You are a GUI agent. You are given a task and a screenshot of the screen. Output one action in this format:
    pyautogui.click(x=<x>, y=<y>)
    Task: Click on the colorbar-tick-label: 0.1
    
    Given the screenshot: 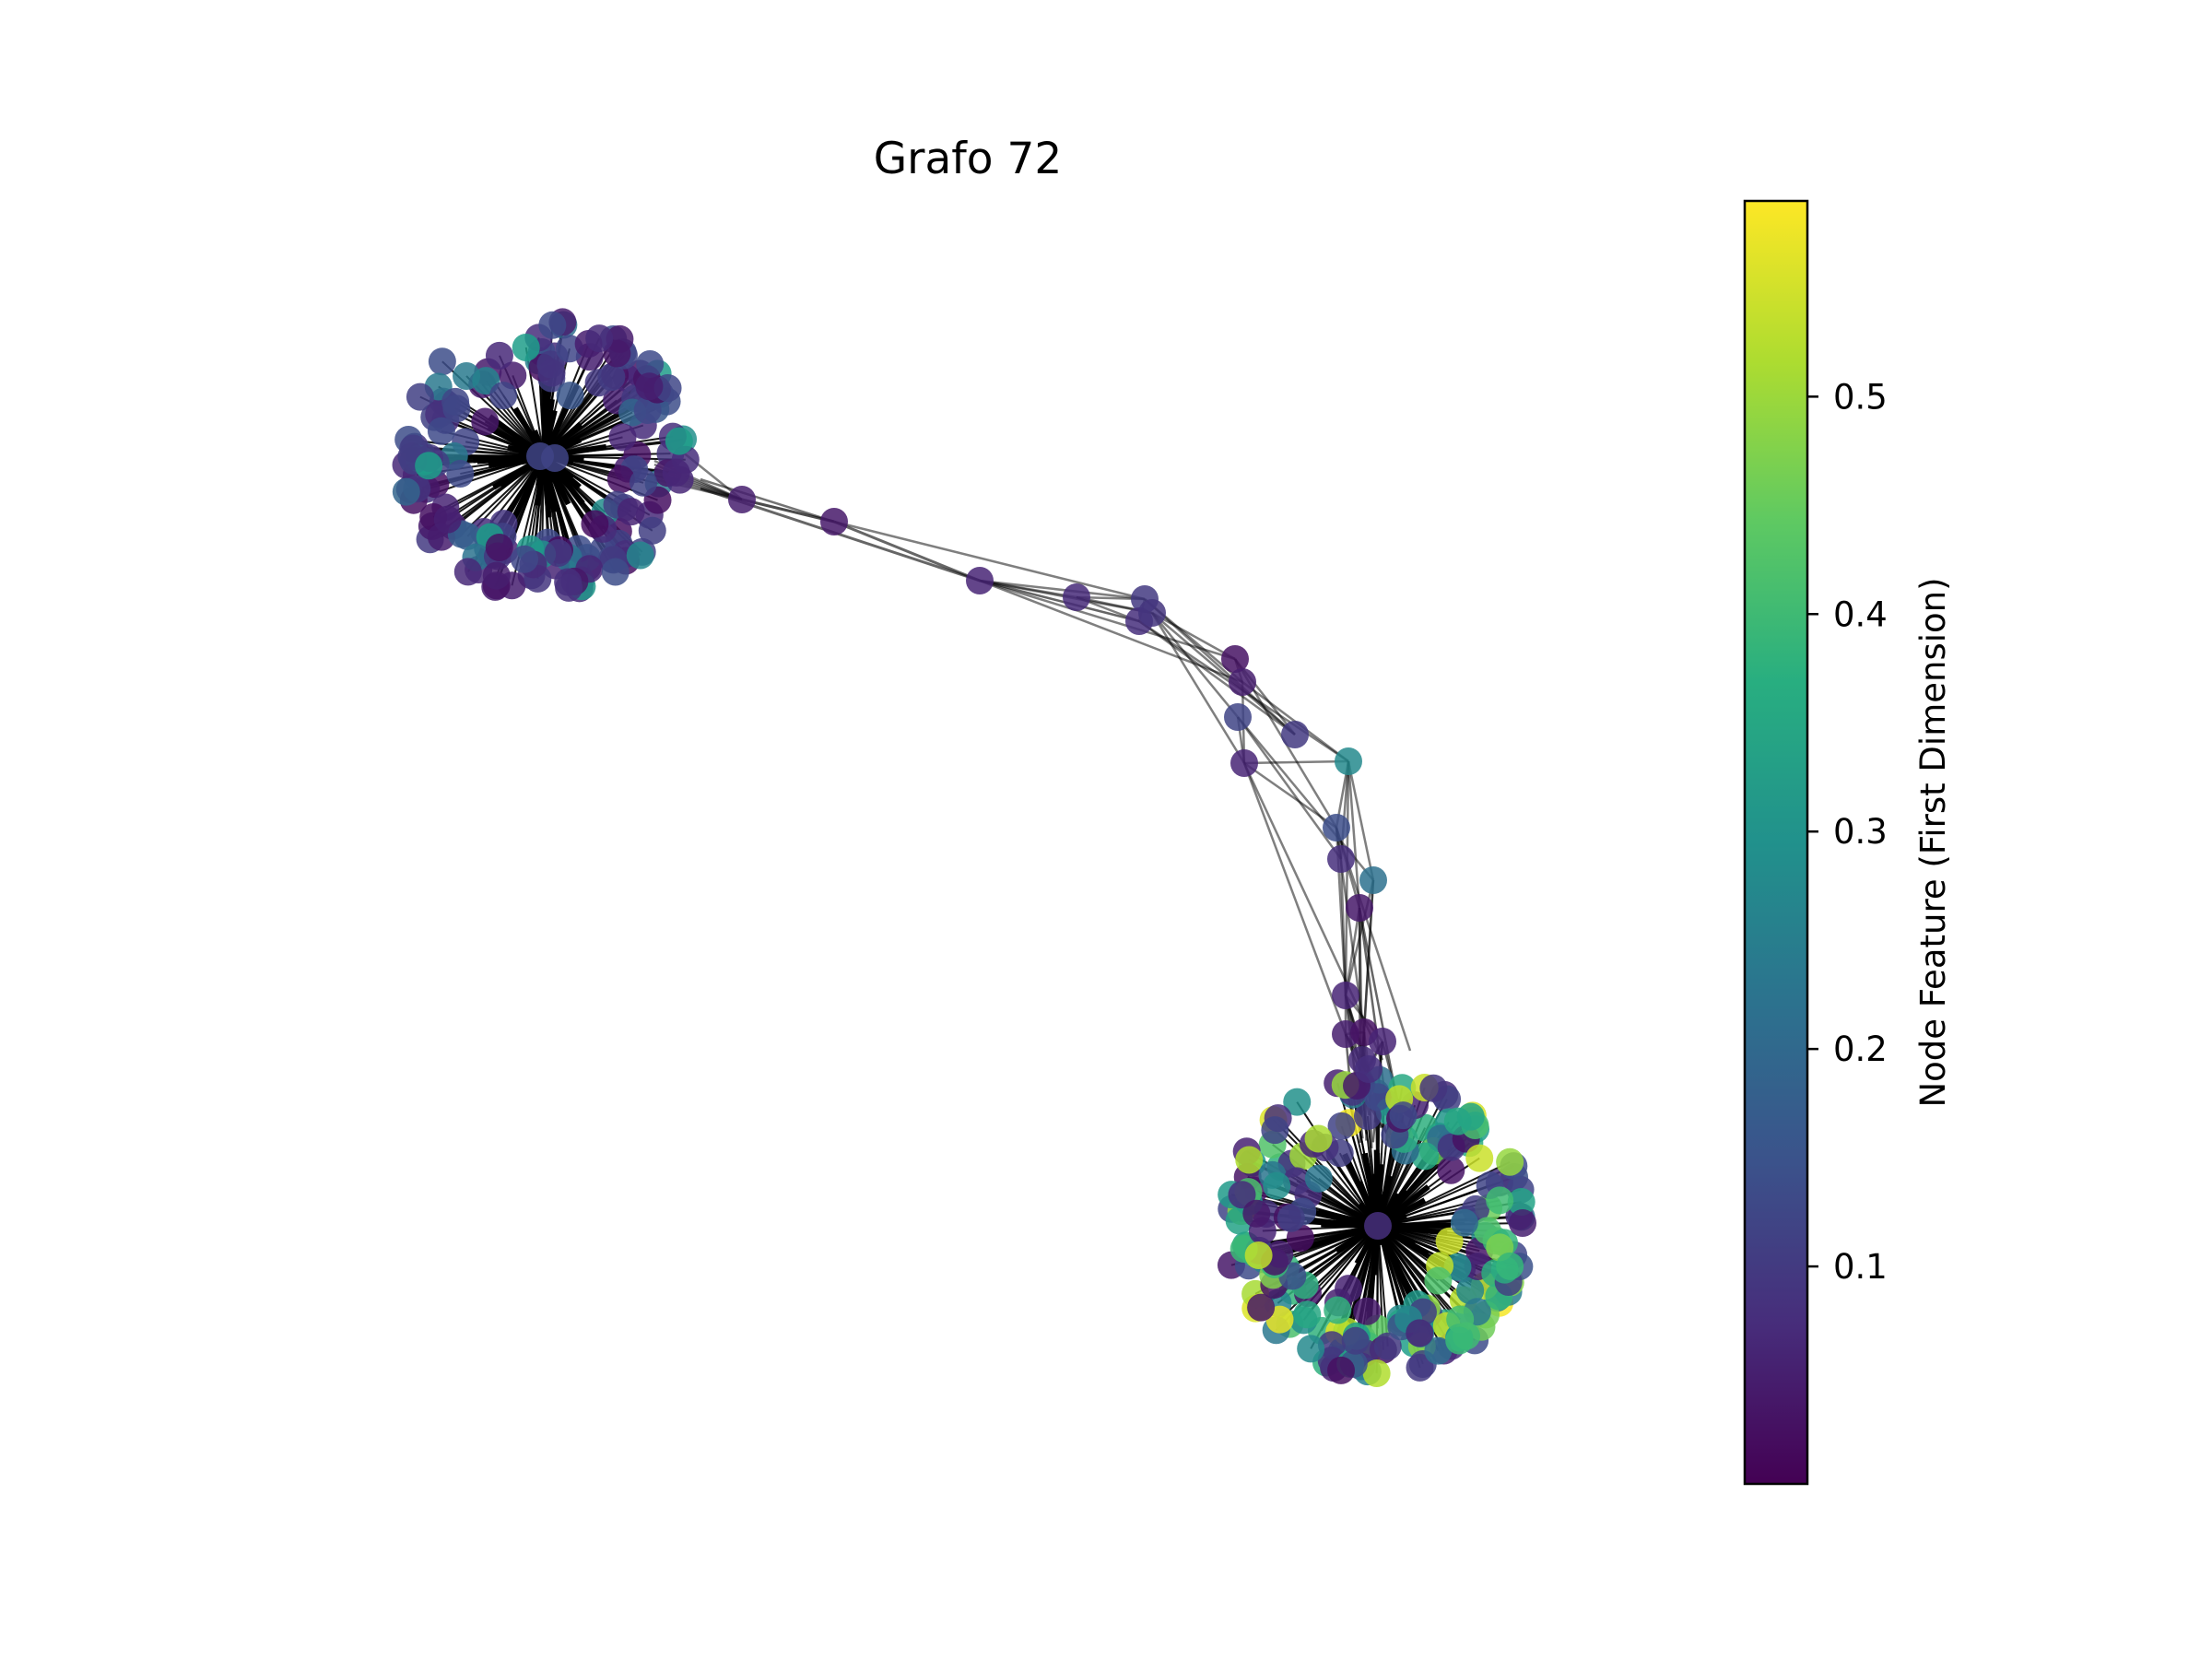 What is the action you would take?
    pyautogui.click(x=1860, y=1267)
    